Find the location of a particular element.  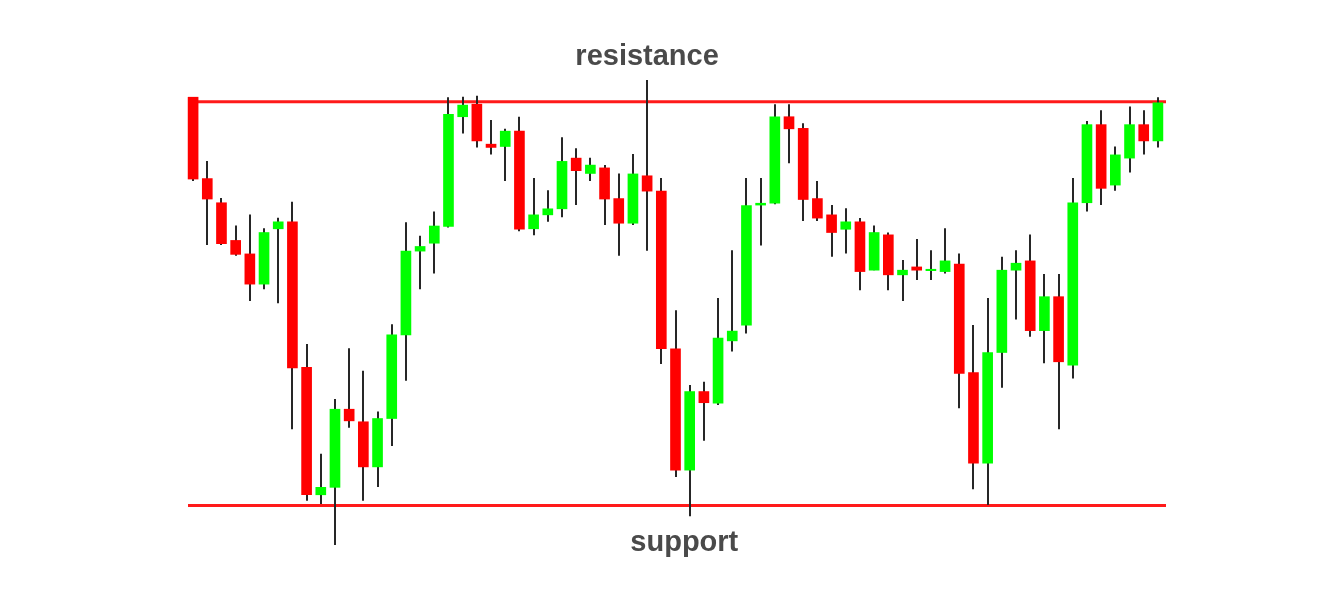

ref-line-label: resistance is located at coordinates (647, 54).